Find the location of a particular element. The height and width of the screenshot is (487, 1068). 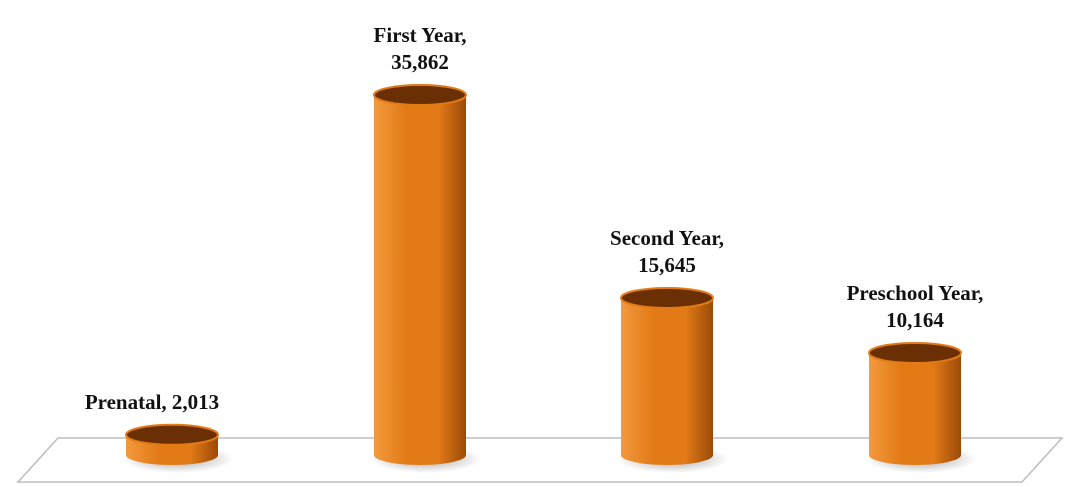

data-label-line: First Year, is located at coordinates (420, 35).